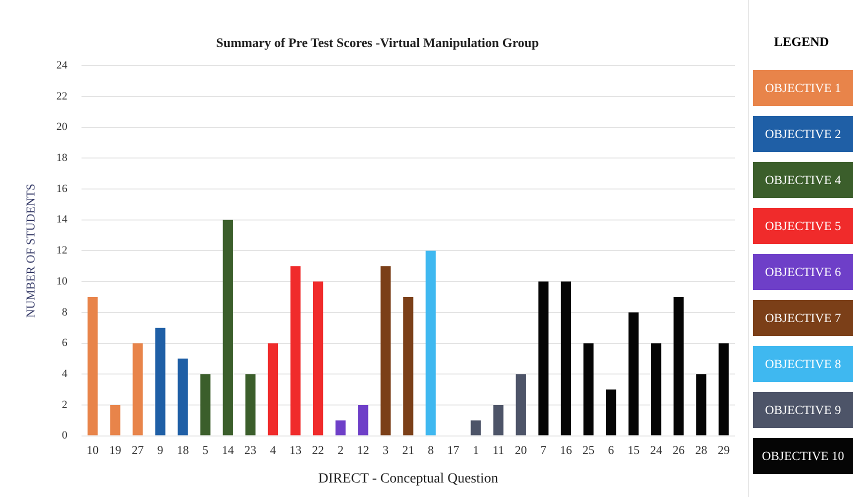  What do you see at coordinates (363, 450) in the screenshot?
I see `x-tick-label: 12` at bounding box center [363, 450].